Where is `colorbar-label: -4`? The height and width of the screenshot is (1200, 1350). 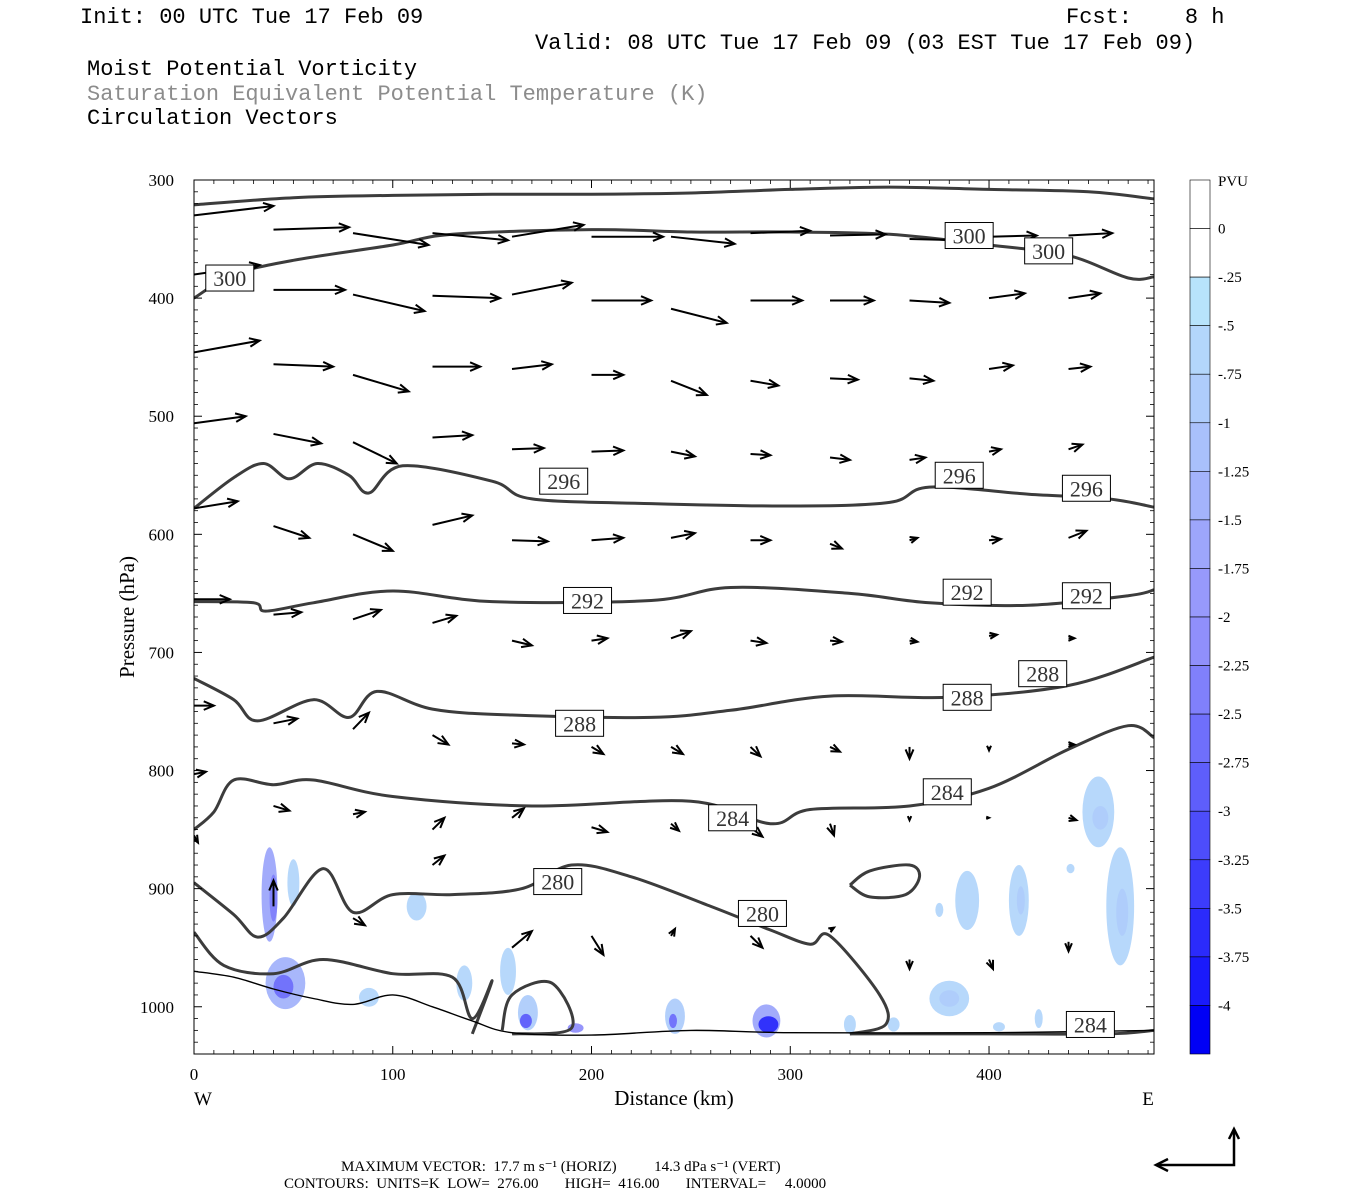
colorbar-label: -4 is located at coordinates (1224, 1006).